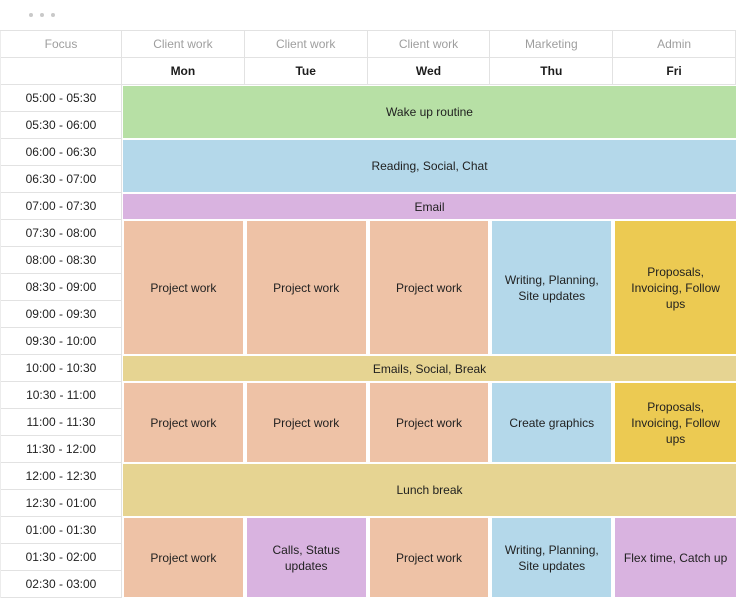 Image resolution: width=736 pixels, height=599 pixels. I want to click on window-dots, so click(42, 15).